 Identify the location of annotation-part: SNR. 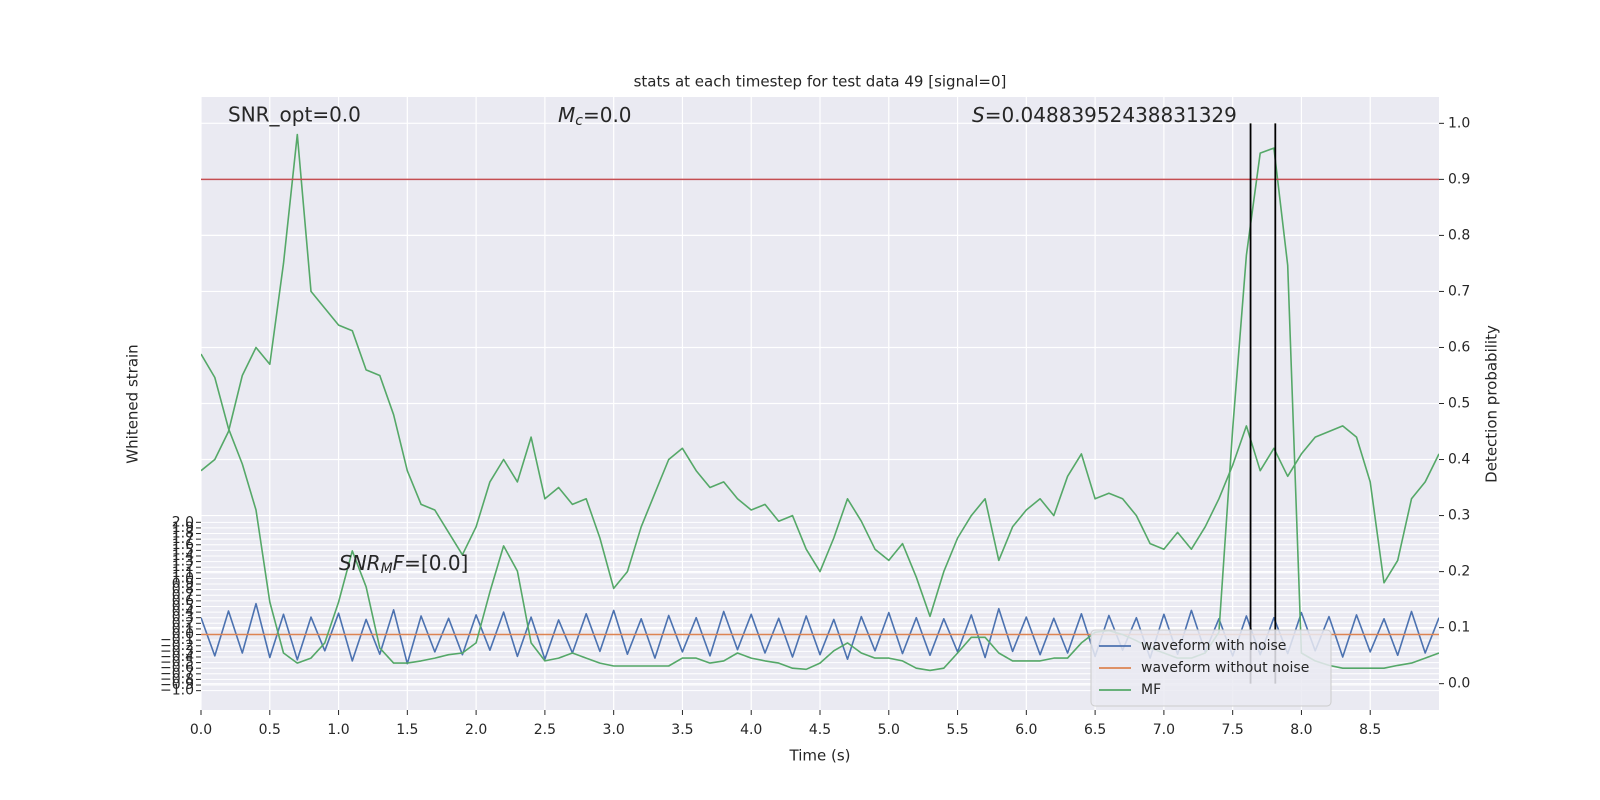
(360, 563).